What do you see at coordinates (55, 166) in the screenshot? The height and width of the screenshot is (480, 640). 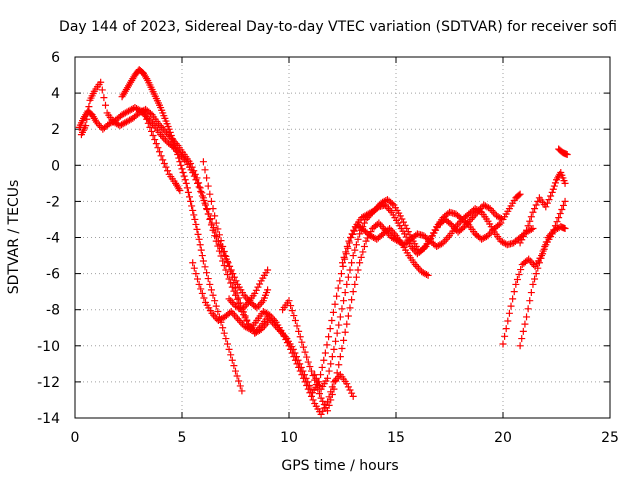 I see `y-tick-label: 0` at bounding box center [55, 166].